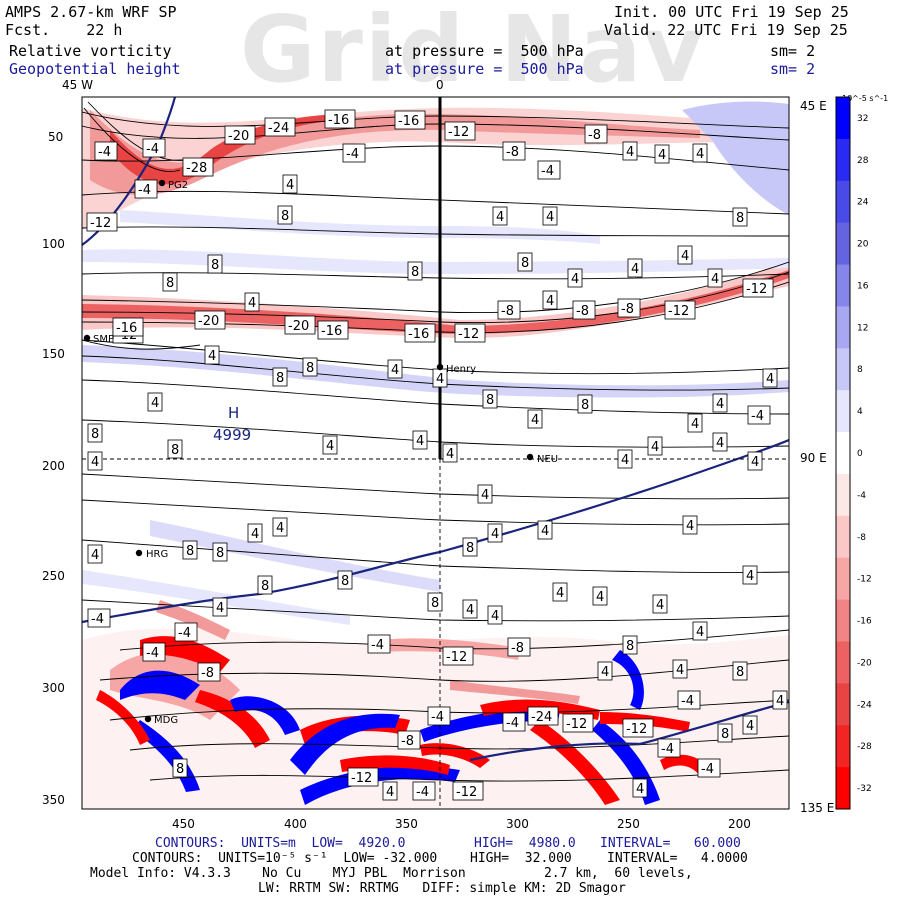 This screenshot has width=900, height=900. Describe the element at coordinates (363, 777) in the screenshot. I see `contour-label: -12` at that location.